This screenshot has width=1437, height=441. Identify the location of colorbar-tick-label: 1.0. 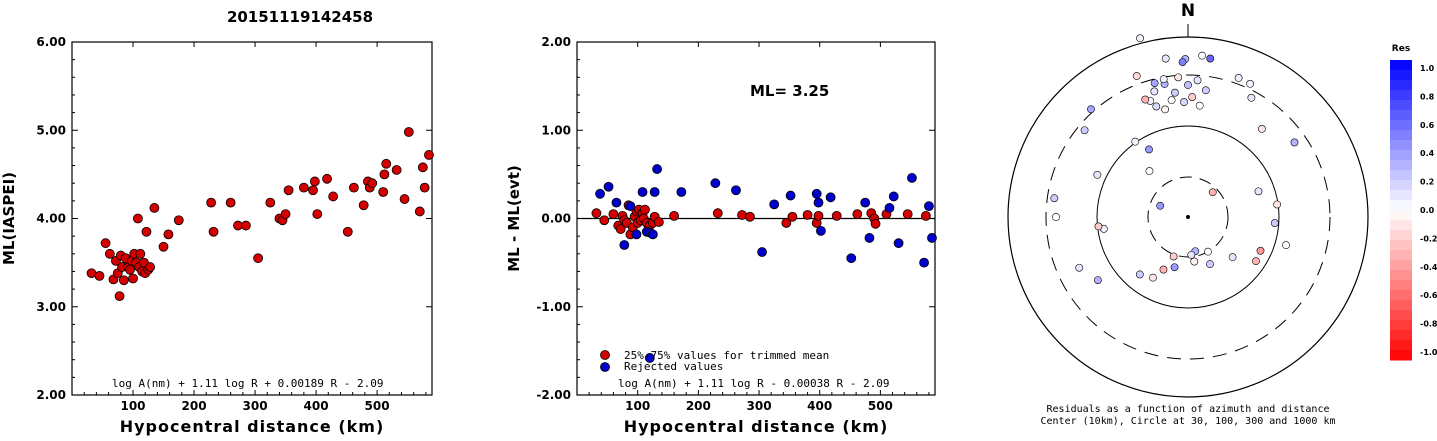
(1427, 68).